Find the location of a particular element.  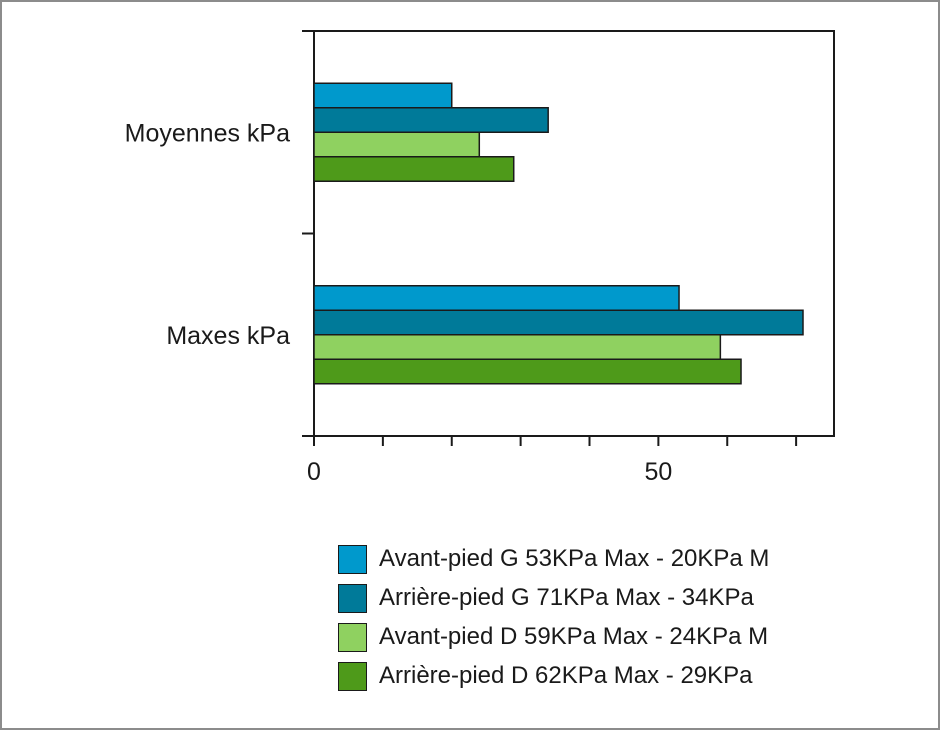

y-category-label: Moyennes kPa is located at coordinates (207, 133).